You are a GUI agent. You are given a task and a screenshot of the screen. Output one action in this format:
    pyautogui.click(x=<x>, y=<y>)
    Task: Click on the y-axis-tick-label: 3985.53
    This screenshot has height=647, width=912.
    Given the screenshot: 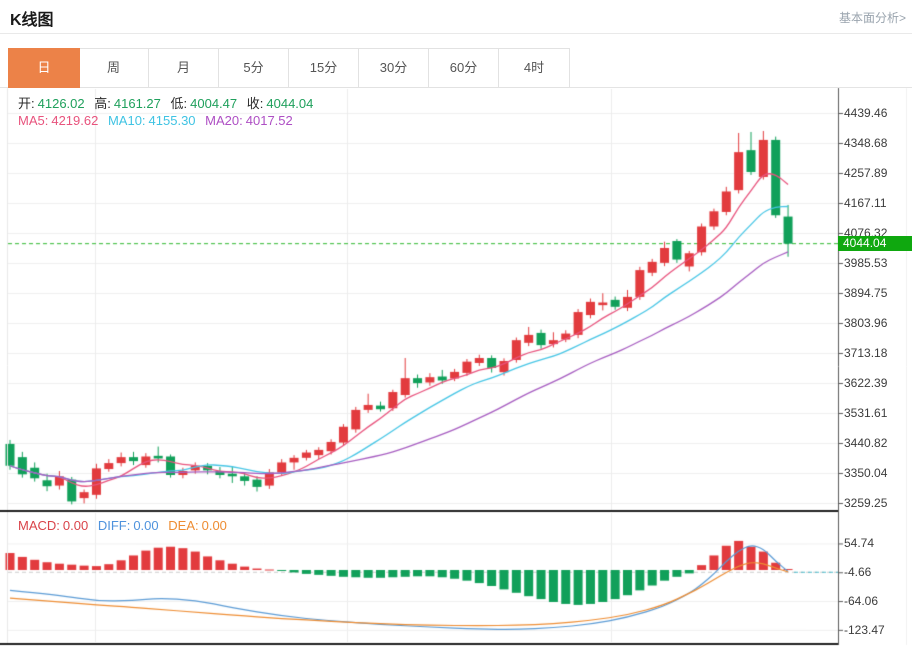 What is the action you would take?
    pyautogui.click(x=866, y=263)
    